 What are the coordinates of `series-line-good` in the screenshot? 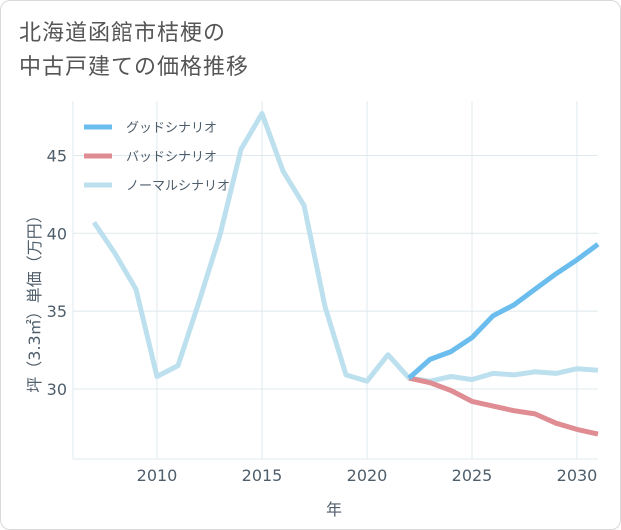 It's located at (503, 311).